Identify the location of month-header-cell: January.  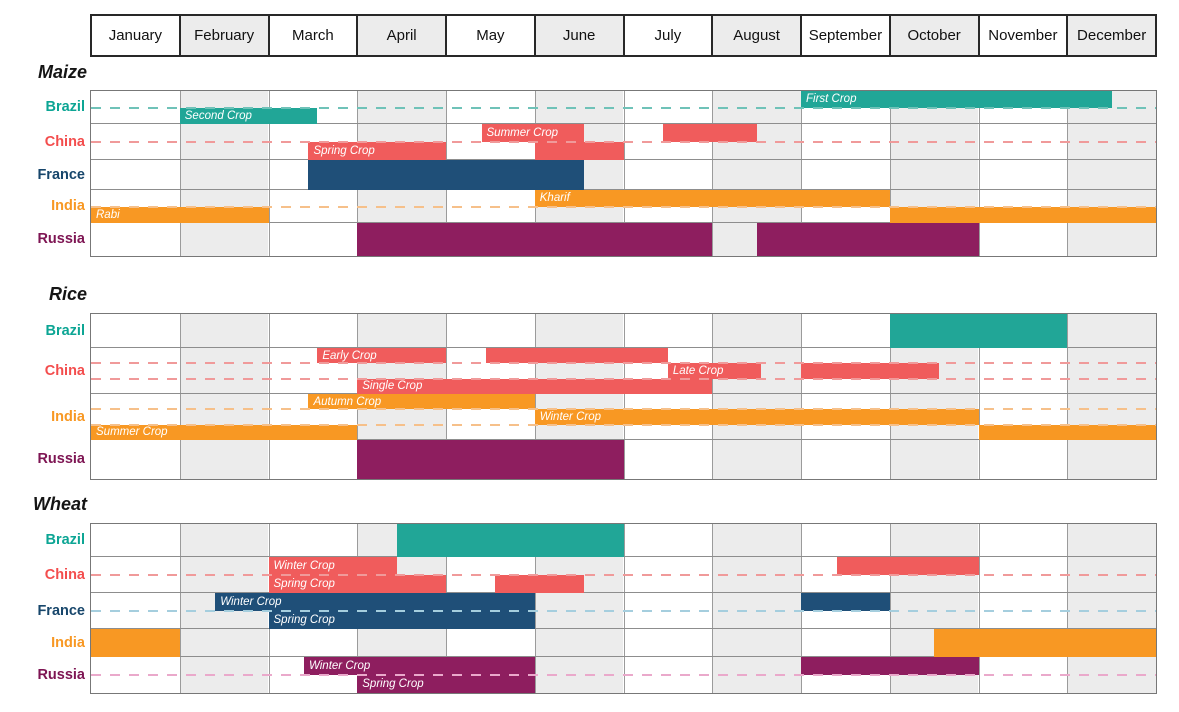
(135, 35).